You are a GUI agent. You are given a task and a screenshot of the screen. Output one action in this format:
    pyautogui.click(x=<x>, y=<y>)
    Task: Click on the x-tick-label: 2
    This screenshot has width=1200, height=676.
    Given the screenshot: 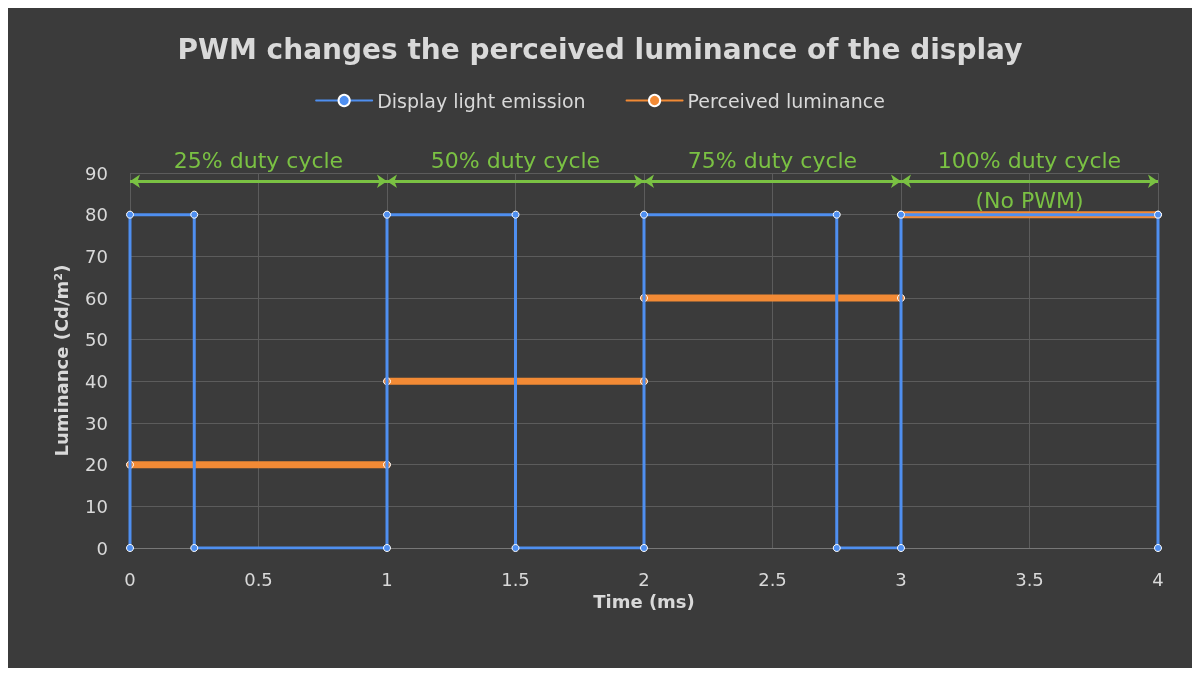 What is the action you would take?
    pyautogui.click(x=644, y=579)
    